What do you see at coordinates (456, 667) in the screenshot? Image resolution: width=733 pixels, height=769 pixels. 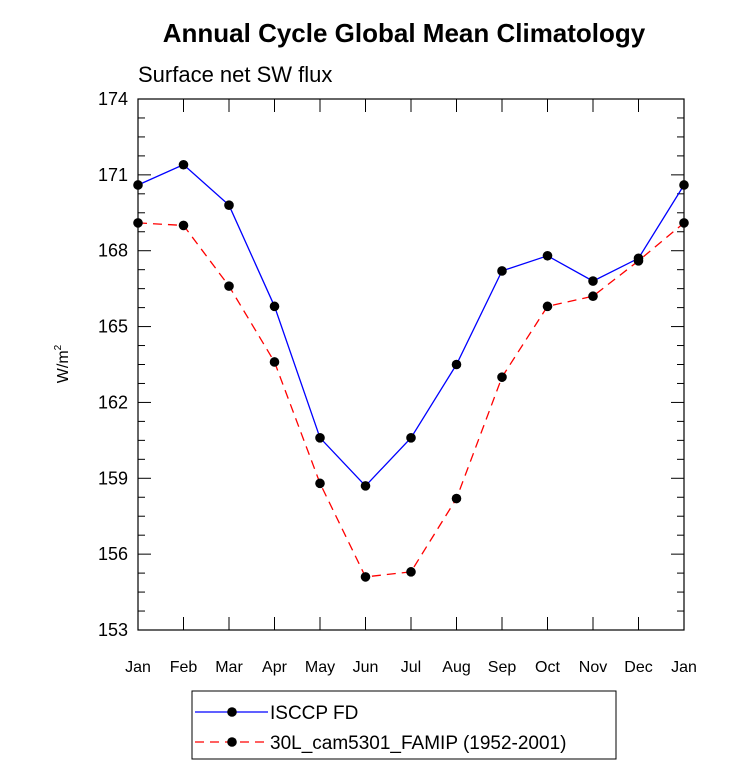 I see `x-tick-label: Aug` at bounding box center [456, 667].